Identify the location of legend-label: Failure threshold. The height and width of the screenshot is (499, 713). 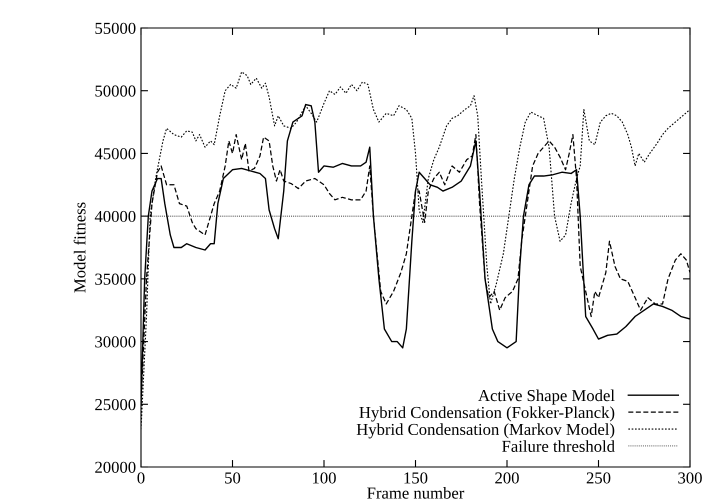
(558, 446).